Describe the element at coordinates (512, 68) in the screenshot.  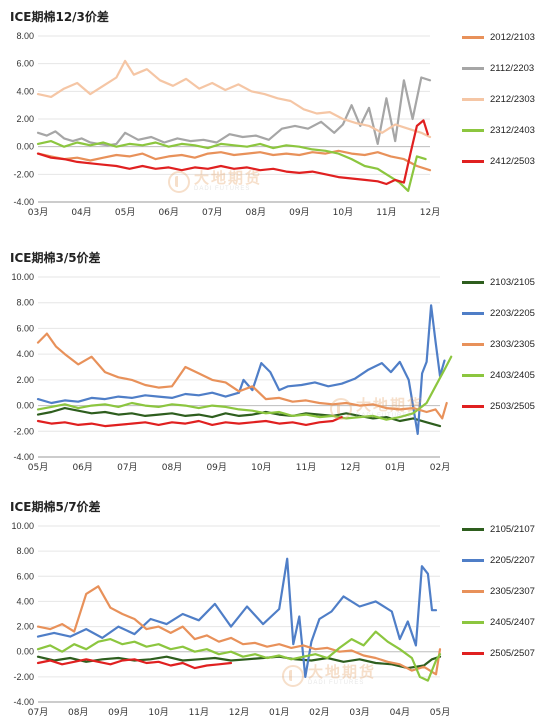
I see `legend-label: 2112/2203` at that location.